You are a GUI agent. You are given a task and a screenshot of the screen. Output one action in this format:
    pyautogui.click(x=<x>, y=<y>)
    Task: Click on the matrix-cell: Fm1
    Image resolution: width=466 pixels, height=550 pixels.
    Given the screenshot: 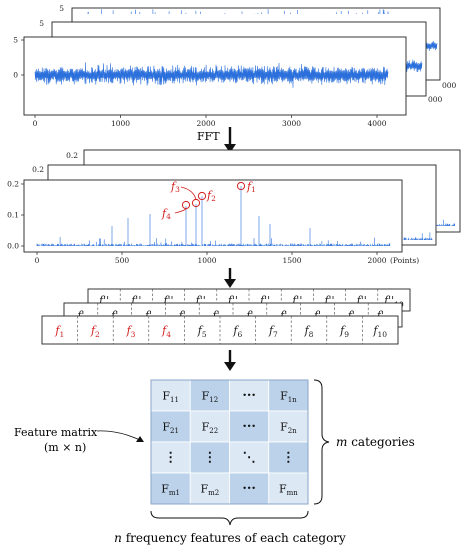 What is the action you would take?
    pyautogui.click(x=170, y=490)
    